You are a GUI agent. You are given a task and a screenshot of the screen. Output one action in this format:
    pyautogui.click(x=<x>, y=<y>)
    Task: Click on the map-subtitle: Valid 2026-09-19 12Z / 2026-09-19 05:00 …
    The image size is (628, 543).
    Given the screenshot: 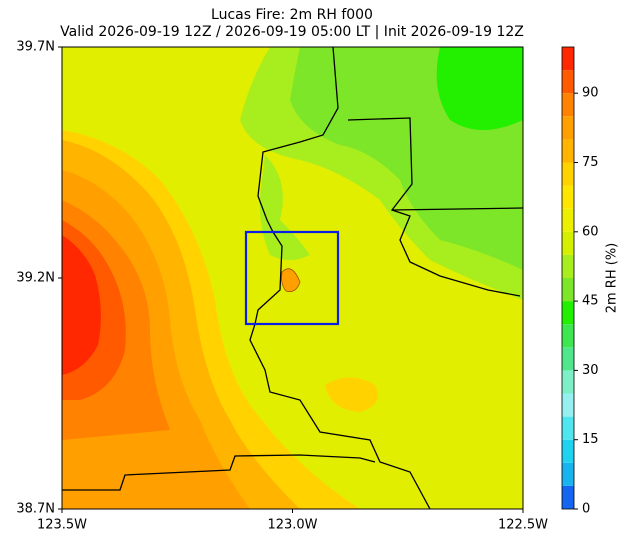 What is the action you would take?
    pyautogui.click(x=292, y=32)
    